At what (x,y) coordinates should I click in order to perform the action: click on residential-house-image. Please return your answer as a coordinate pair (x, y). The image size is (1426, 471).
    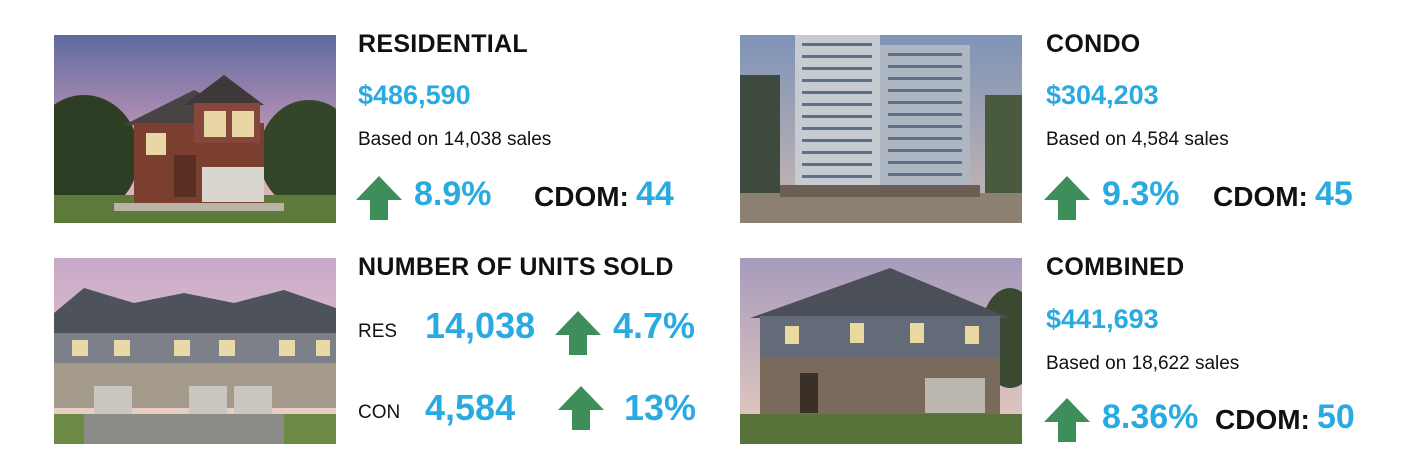
    Looking at the image, I should click on (195, 129).